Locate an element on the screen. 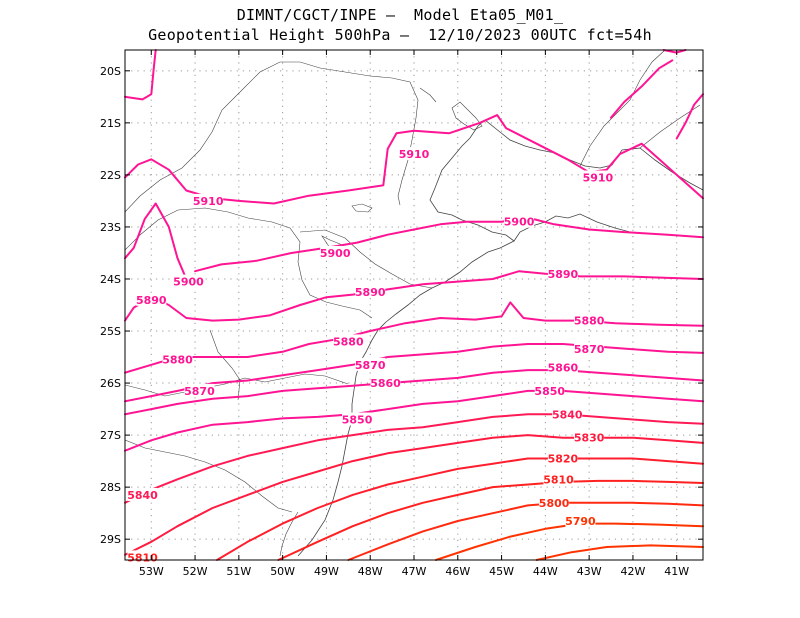  y-tick-label: 27S is located at coordinates (110, 435).